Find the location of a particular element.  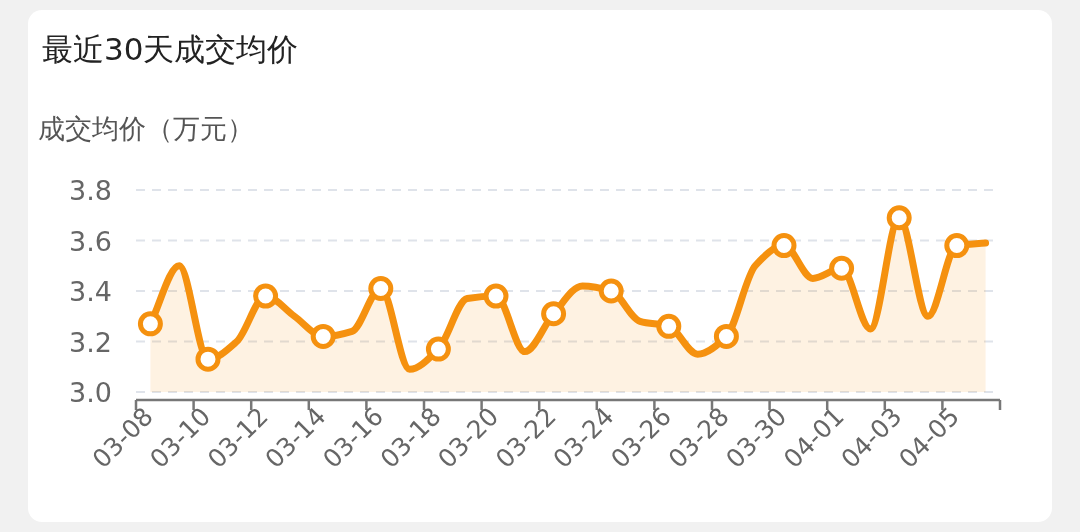

y-tick-label: 3.2 is located at coordinates (90, 342).